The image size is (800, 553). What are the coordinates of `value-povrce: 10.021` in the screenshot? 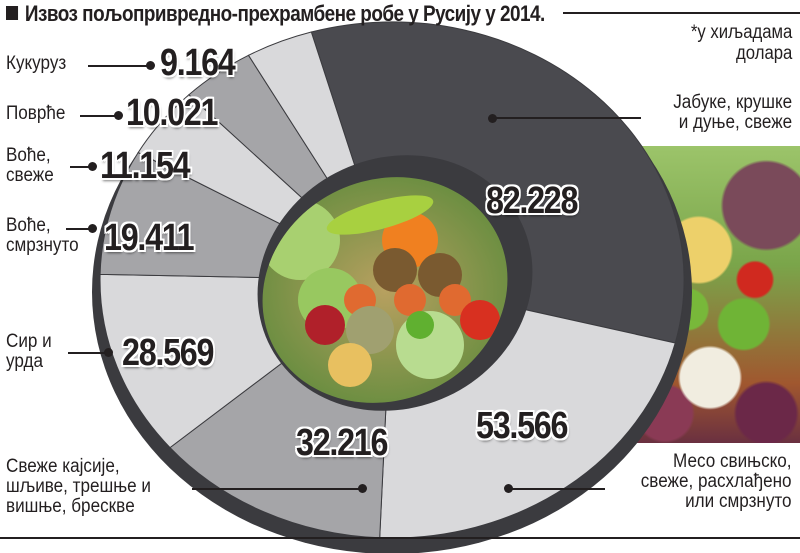 It's located at (172, 113).